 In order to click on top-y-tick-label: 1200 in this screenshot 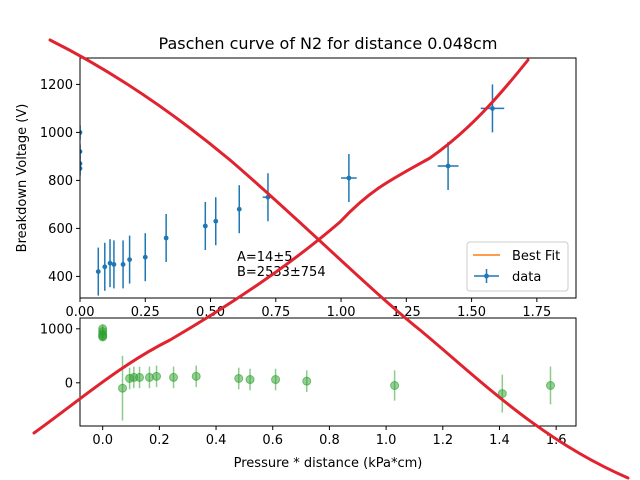, I will do `click(56, 85)`.